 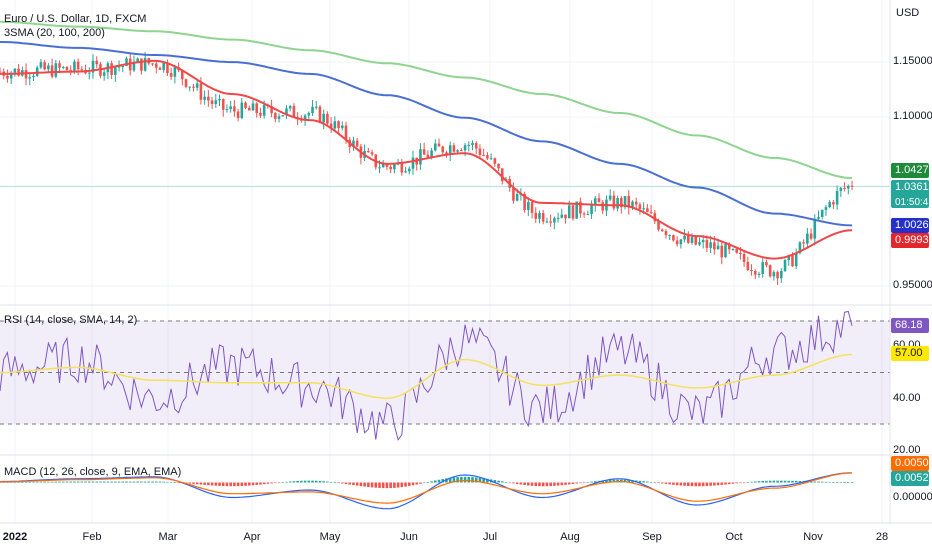 I want to click on rsi-indicator-label: RSI (14, close, SMA, 14, 2), so click(x=71, y=320).